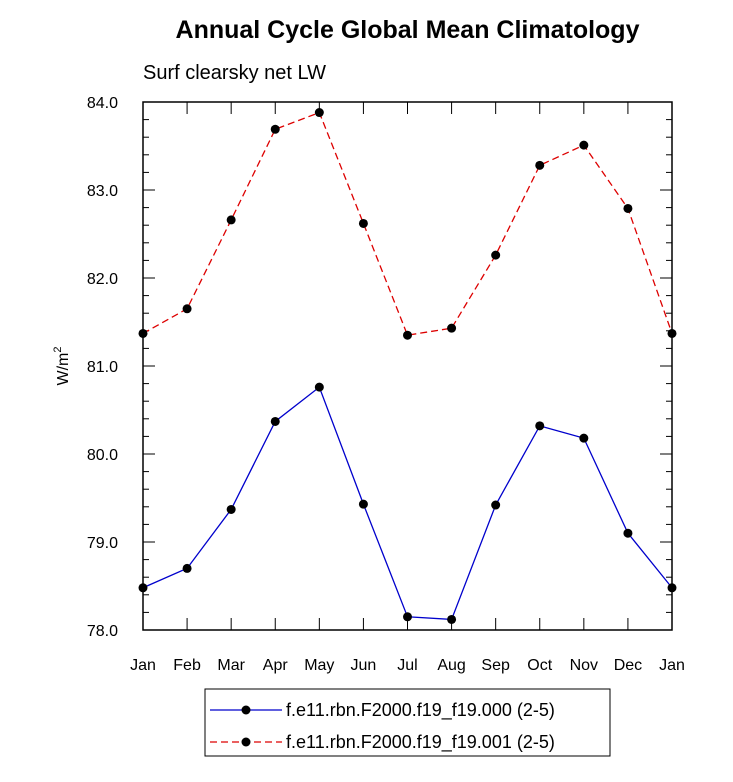 This screenshot has width=733, height=782. What do you see at coordinates (451, 665) in the screenshot?
I see `x-tick-label: Aug` at bounding box center [451, 665].